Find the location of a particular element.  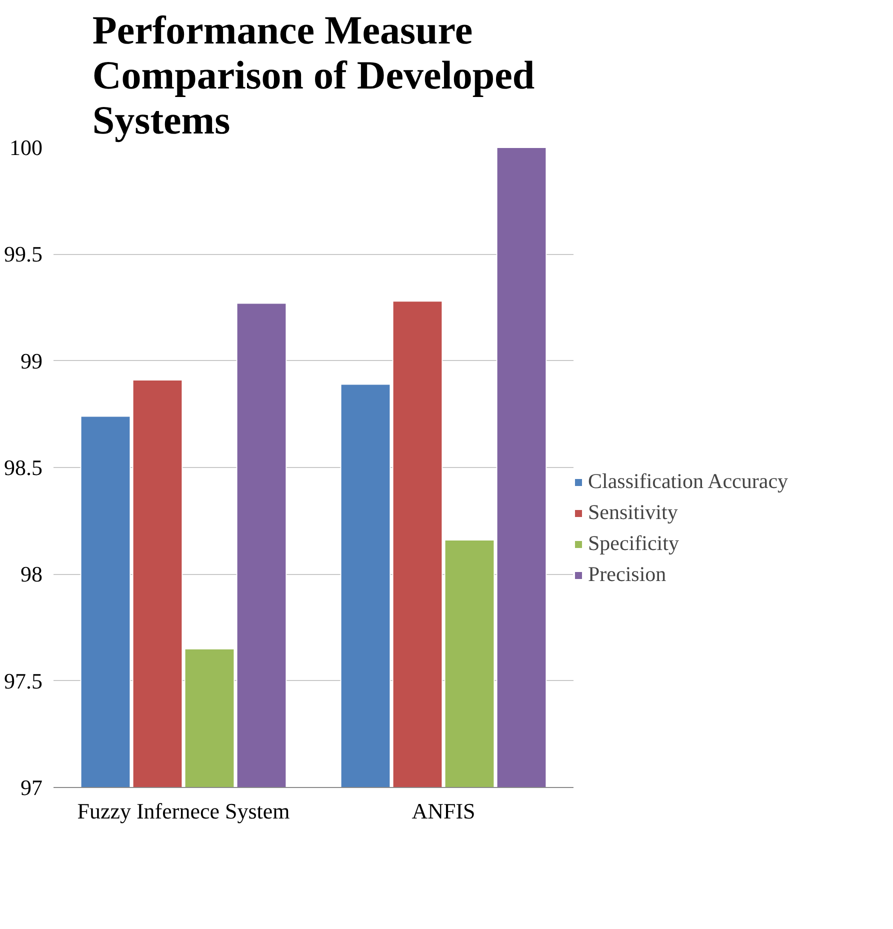

y-tick-label: 97.5 is located at coordinates (23, 681).